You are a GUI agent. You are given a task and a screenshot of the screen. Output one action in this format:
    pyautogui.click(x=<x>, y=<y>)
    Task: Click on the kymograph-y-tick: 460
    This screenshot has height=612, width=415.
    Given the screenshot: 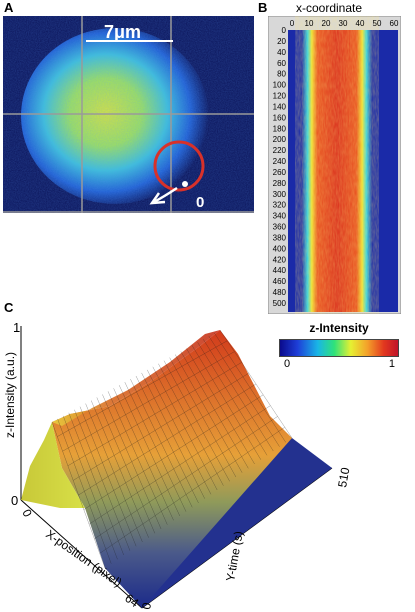 What is the action you would take?
    pyautogui.click(x=280, y=281)
    